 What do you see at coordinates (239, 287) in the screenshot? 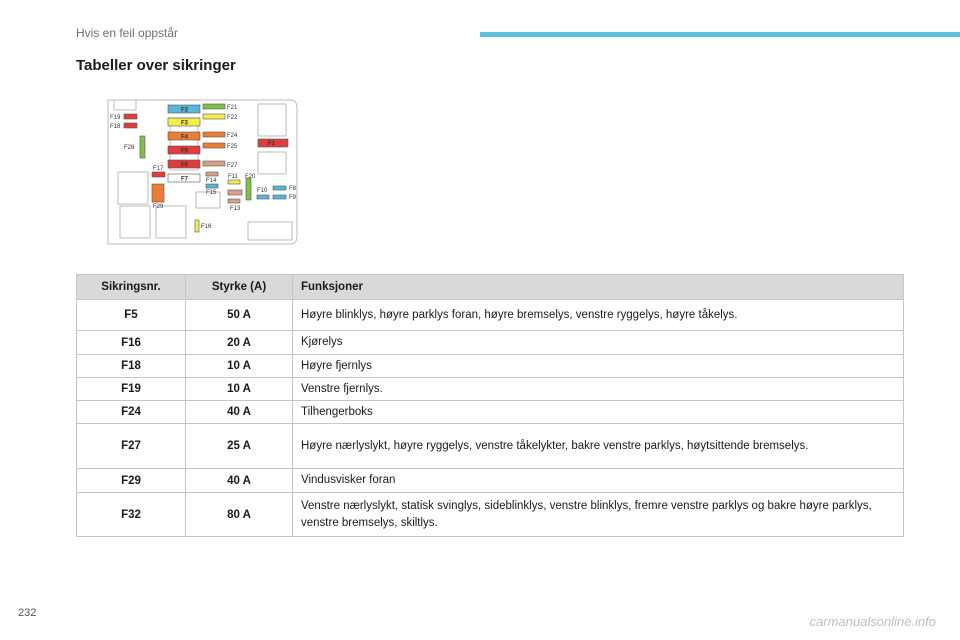
I see `column-header-amperage: Styrke (A)` at bounding box center [239, 287].